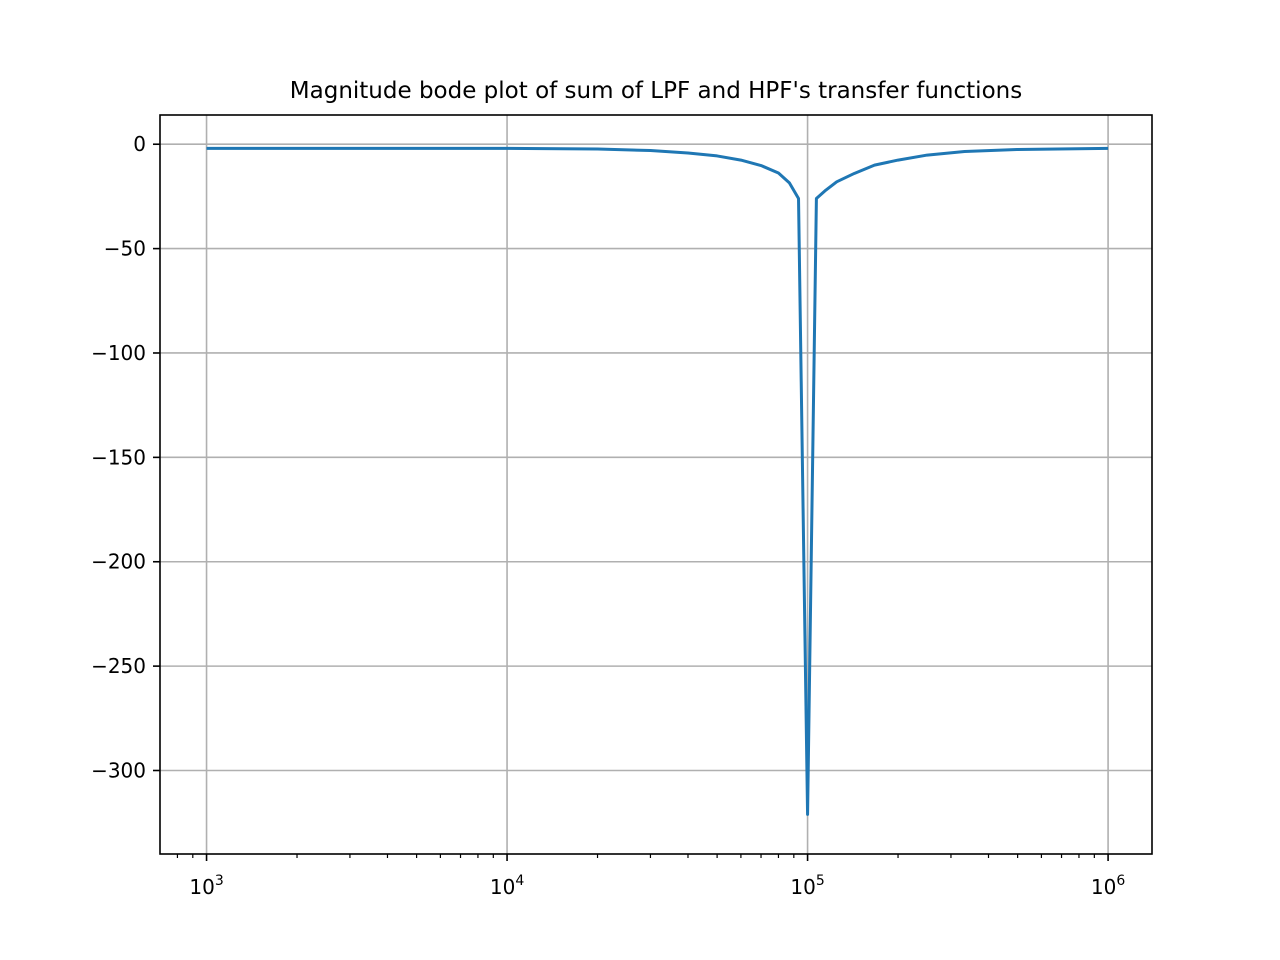 This screenshot has width=1280, height=960. I want to click on x-tick-label: 10⁶, so click(1108, 886).